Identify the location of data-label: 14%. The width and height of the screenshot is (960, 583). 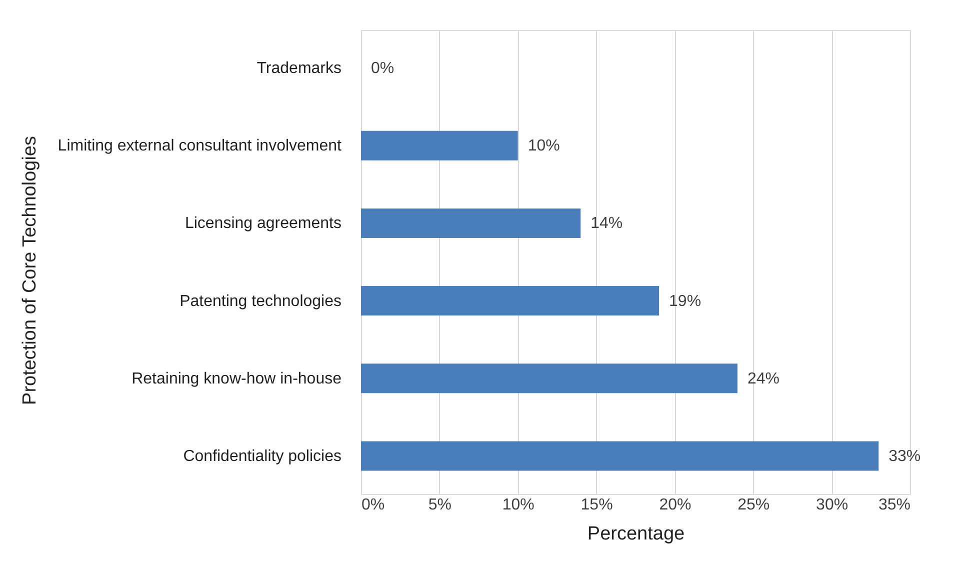
(606, 223).